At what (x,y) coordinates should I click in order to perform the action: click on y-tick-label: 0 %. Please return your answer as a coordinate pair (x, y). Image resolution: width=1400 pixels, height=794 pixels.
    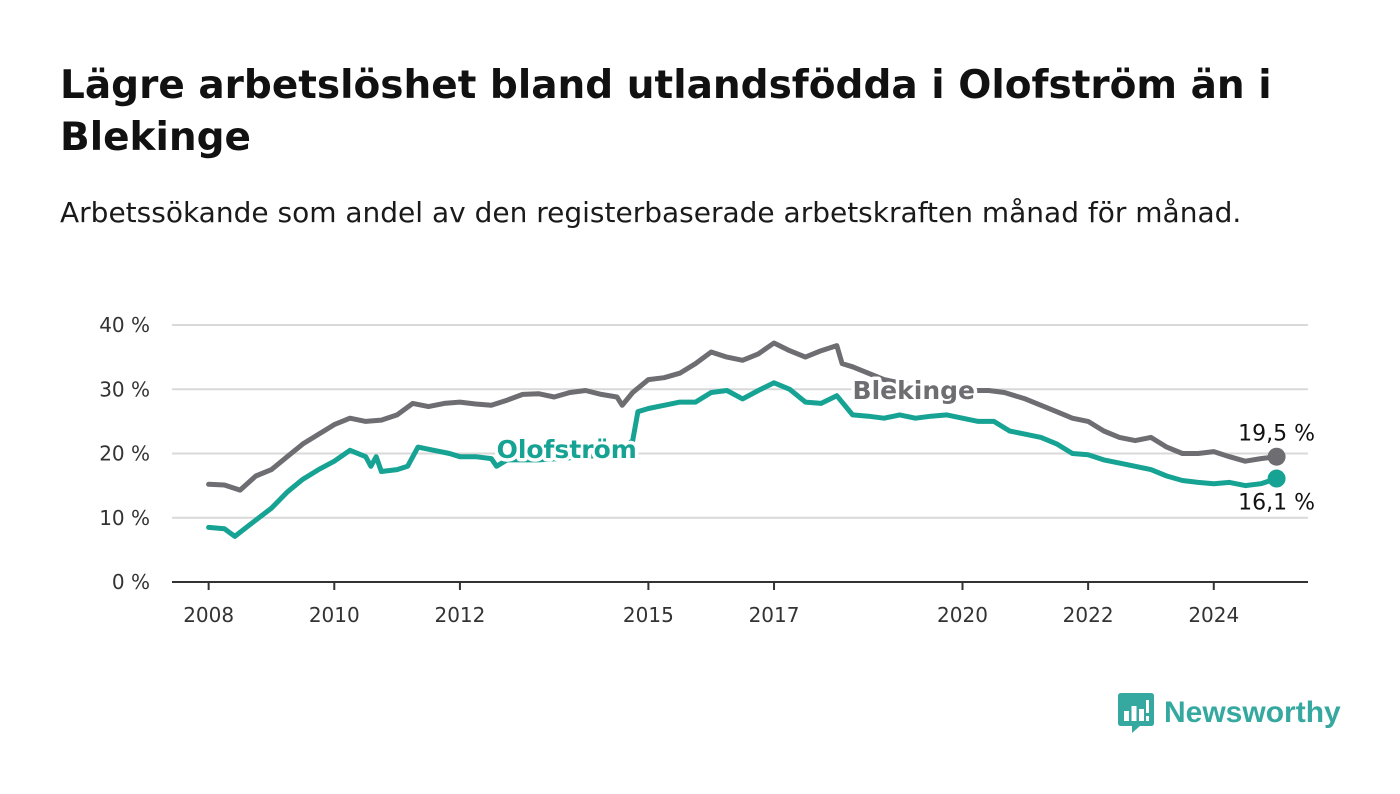
    Looking at the image, I should click on (131, 582).